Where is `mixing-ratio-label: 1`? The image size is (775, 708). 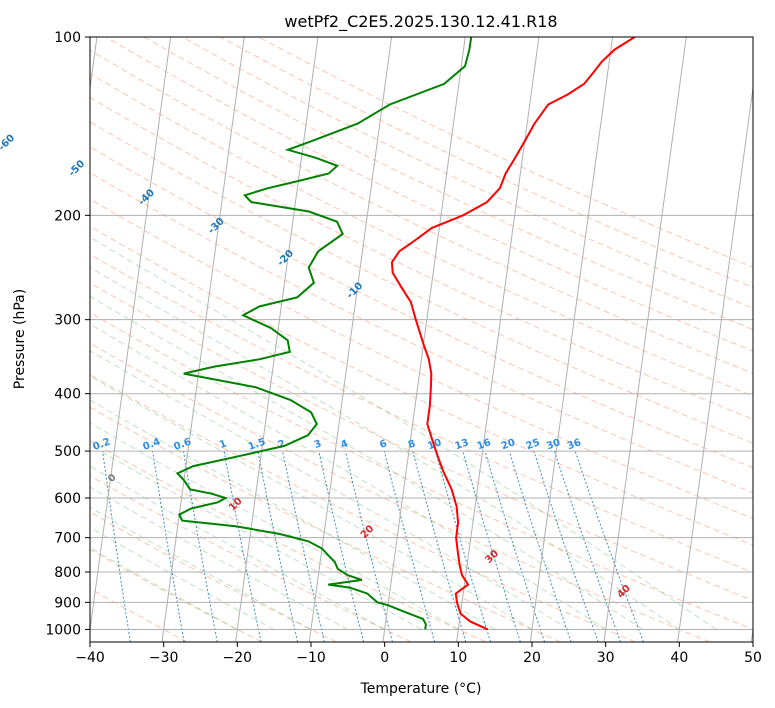 mixing-ratio-label: 1 is located at coordinates (223, 444).